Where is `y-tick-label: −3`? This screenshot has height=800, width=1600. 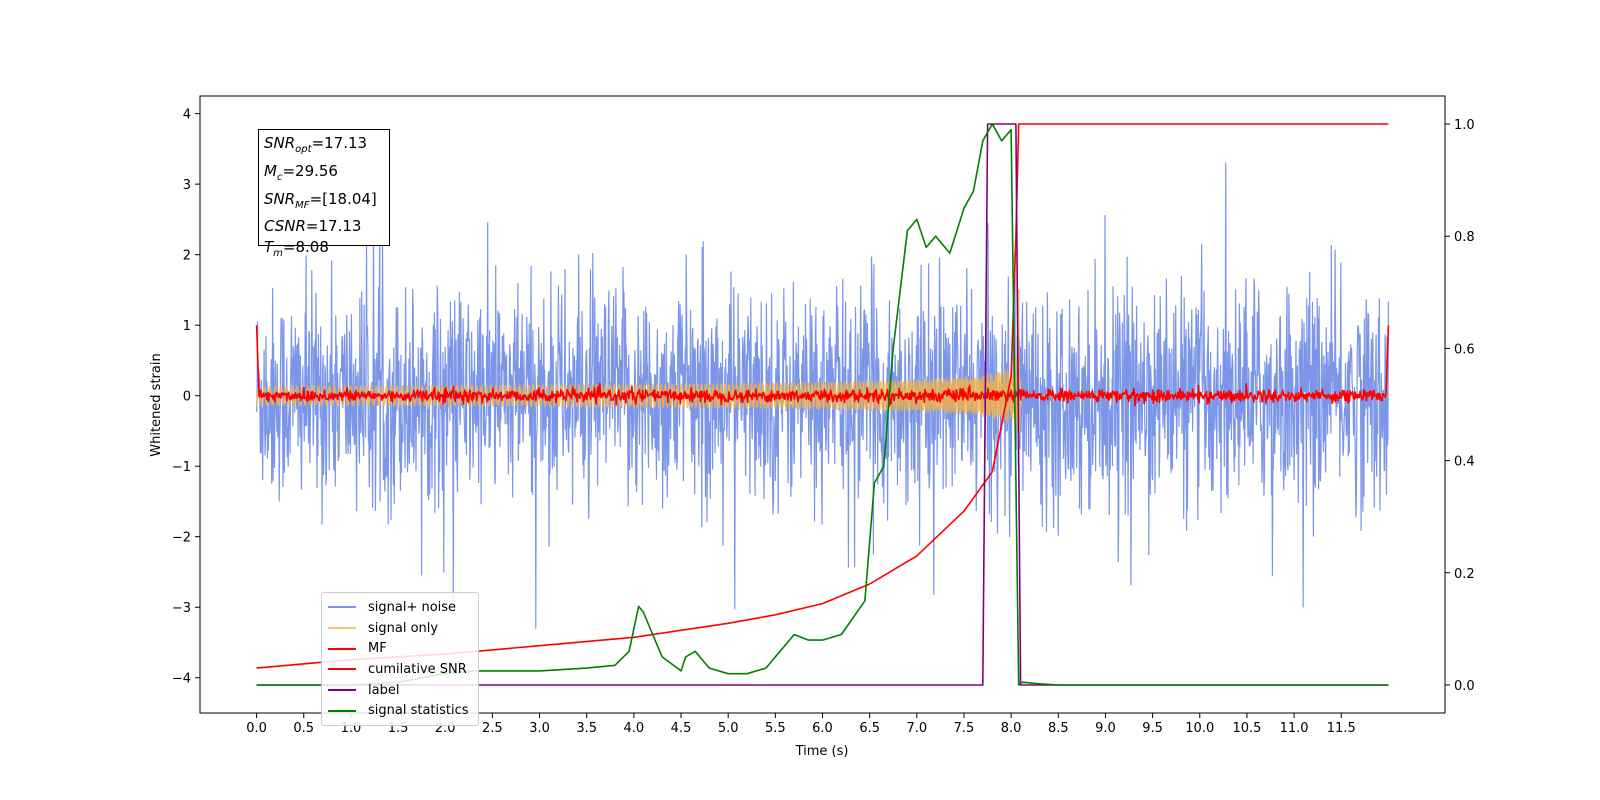 y-tick-label: −3 is located at coordinates (181, 608).